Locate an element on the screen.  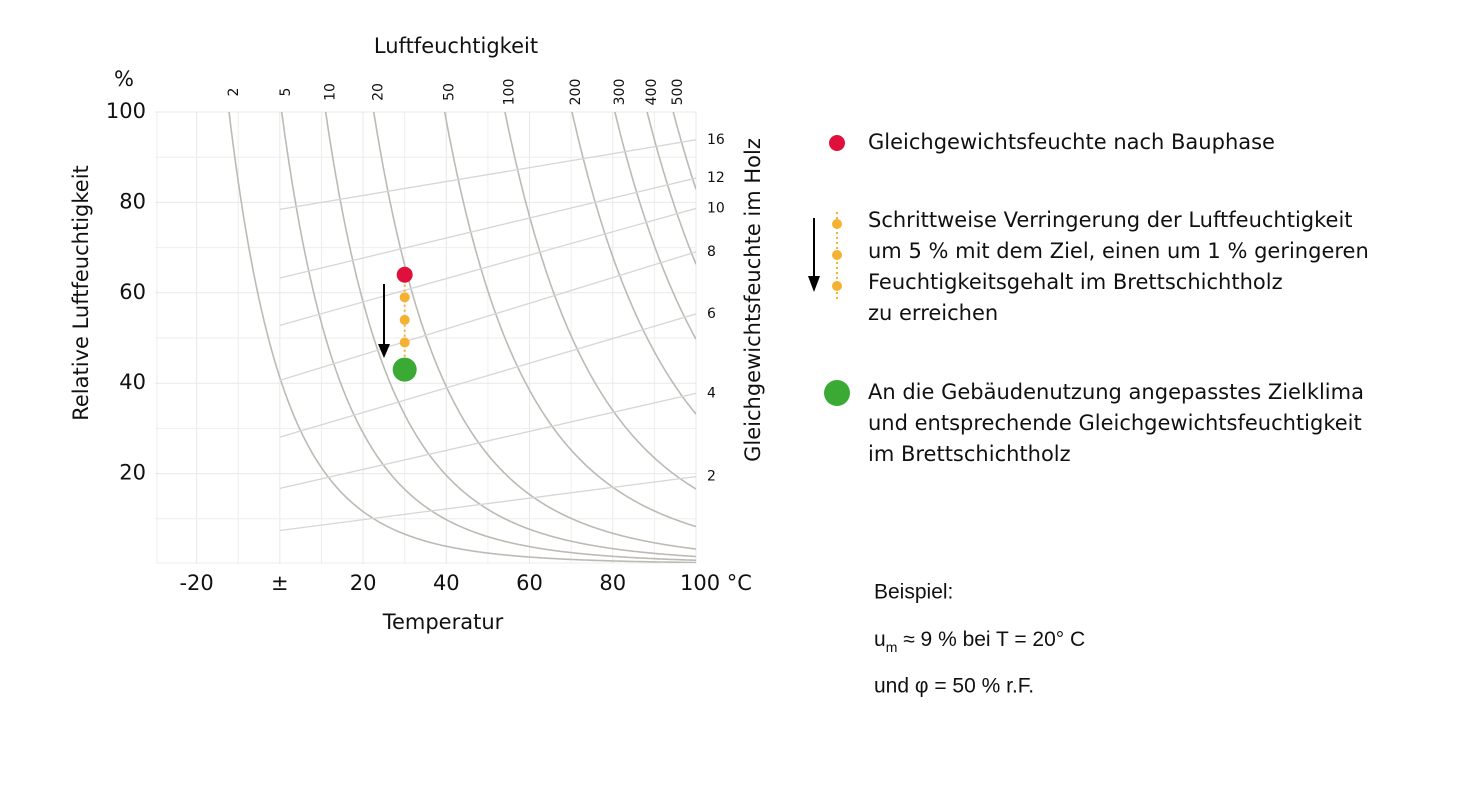
right-tick-label: 2 is located at coordinates (711, 477).